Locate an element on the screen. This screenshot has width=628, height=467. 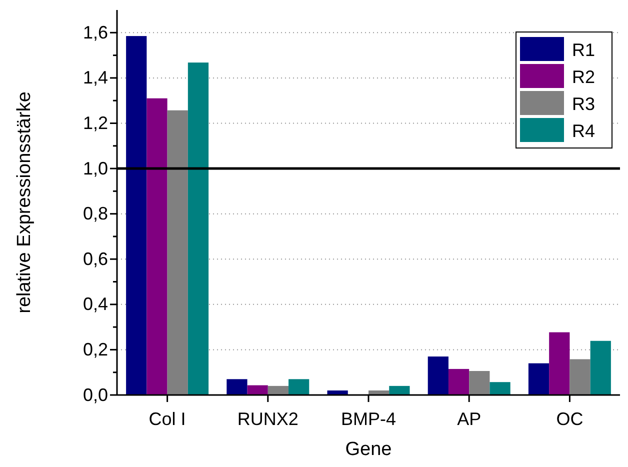
y-tick-label: 0,0 is located at coordinates (95, 394).